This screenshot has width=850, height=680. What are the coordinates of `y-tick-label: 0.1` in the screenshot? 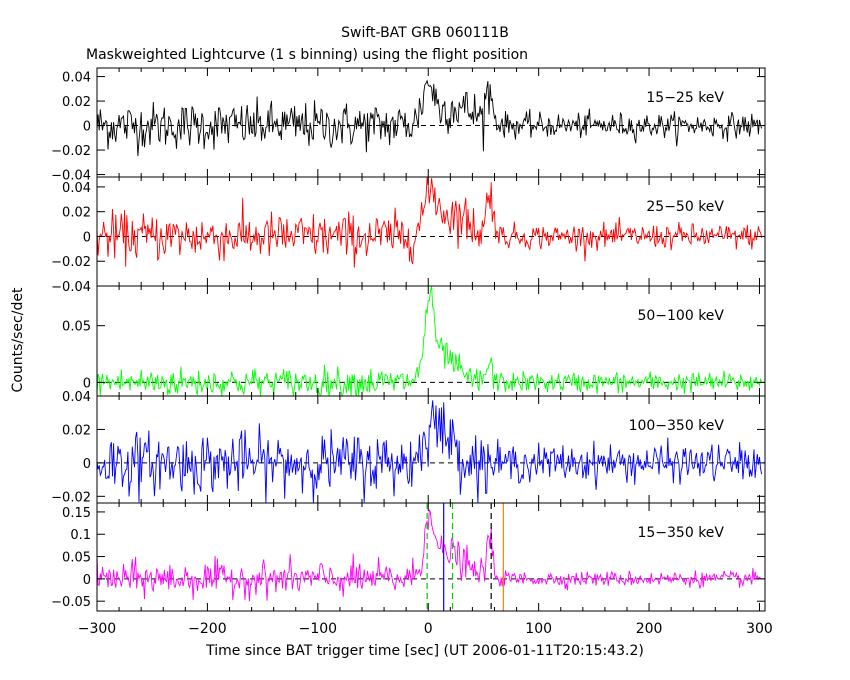 It's located at (80, 535).